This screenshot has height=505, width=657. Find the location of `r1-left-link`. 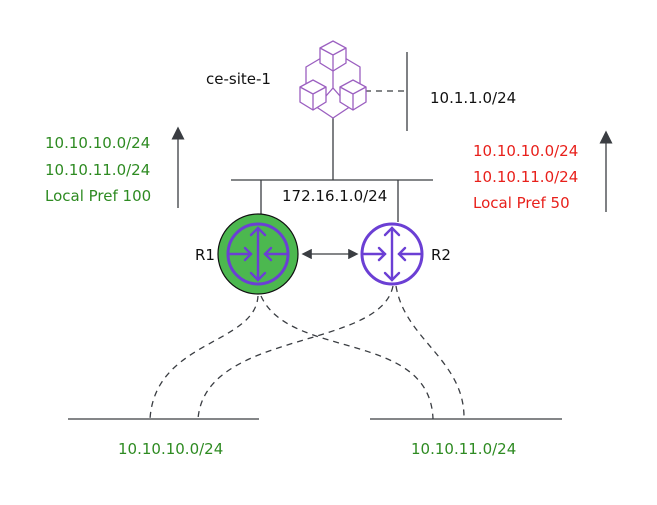

r1-left-link is located at coordinates (204, 357).